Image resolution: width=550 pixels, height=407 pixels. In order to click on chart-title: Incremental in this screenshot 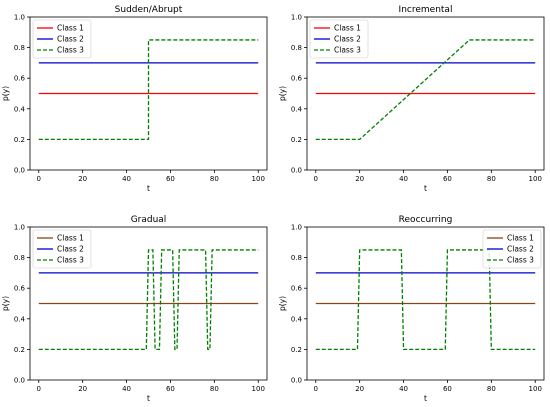, I will do `click(426, 10)`.